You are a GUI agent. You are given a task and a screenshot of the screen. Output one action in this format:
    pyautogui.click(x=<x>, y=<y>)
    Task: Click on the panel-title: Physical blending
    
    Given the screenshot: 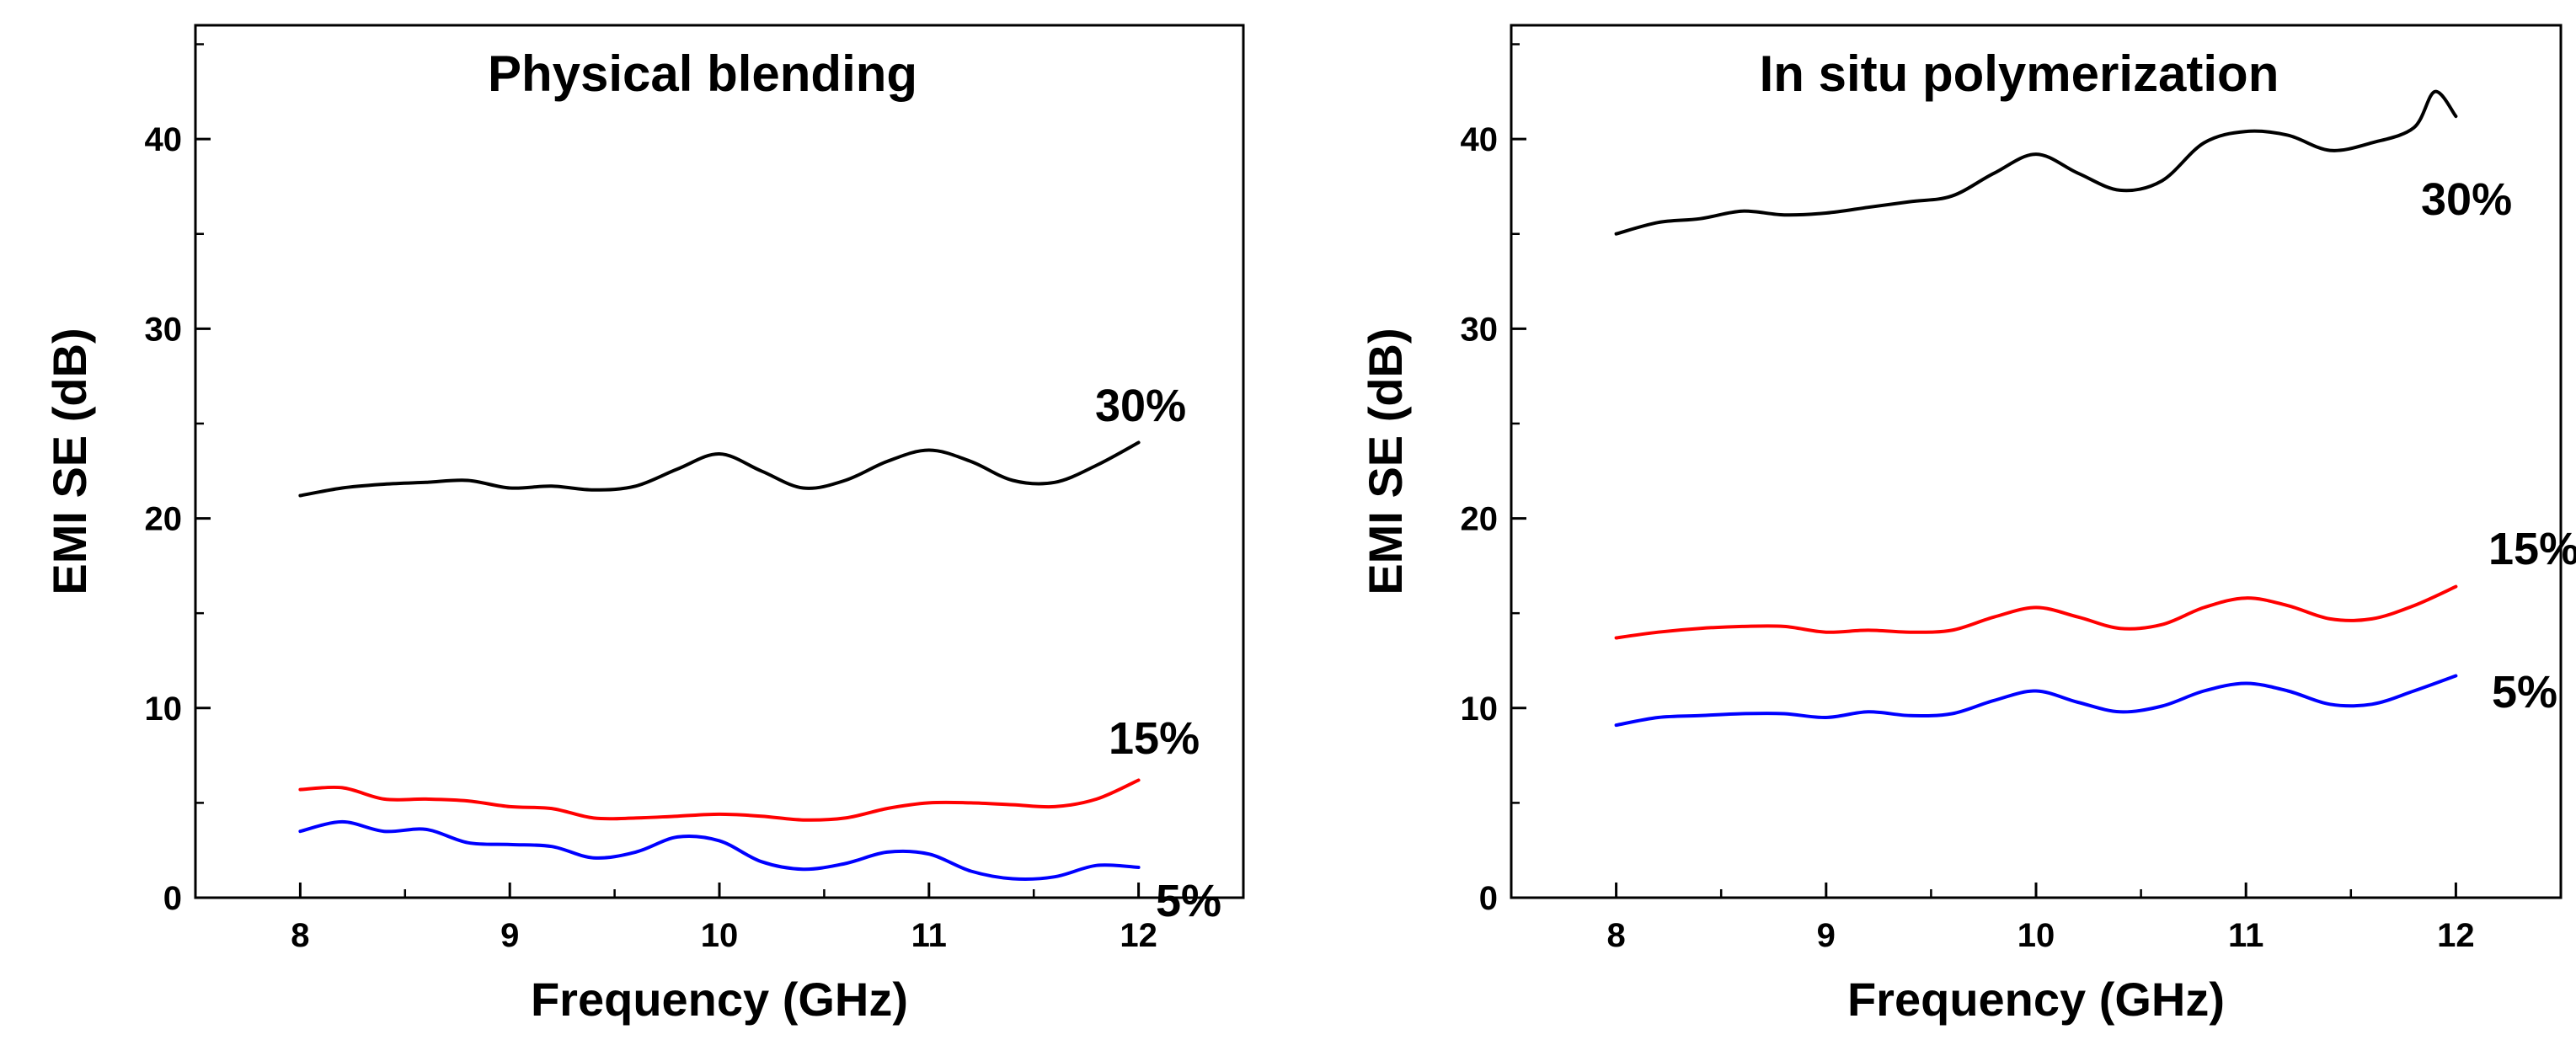 What is the action you would take?
    pyautogui.click(x=702, y=73)
    